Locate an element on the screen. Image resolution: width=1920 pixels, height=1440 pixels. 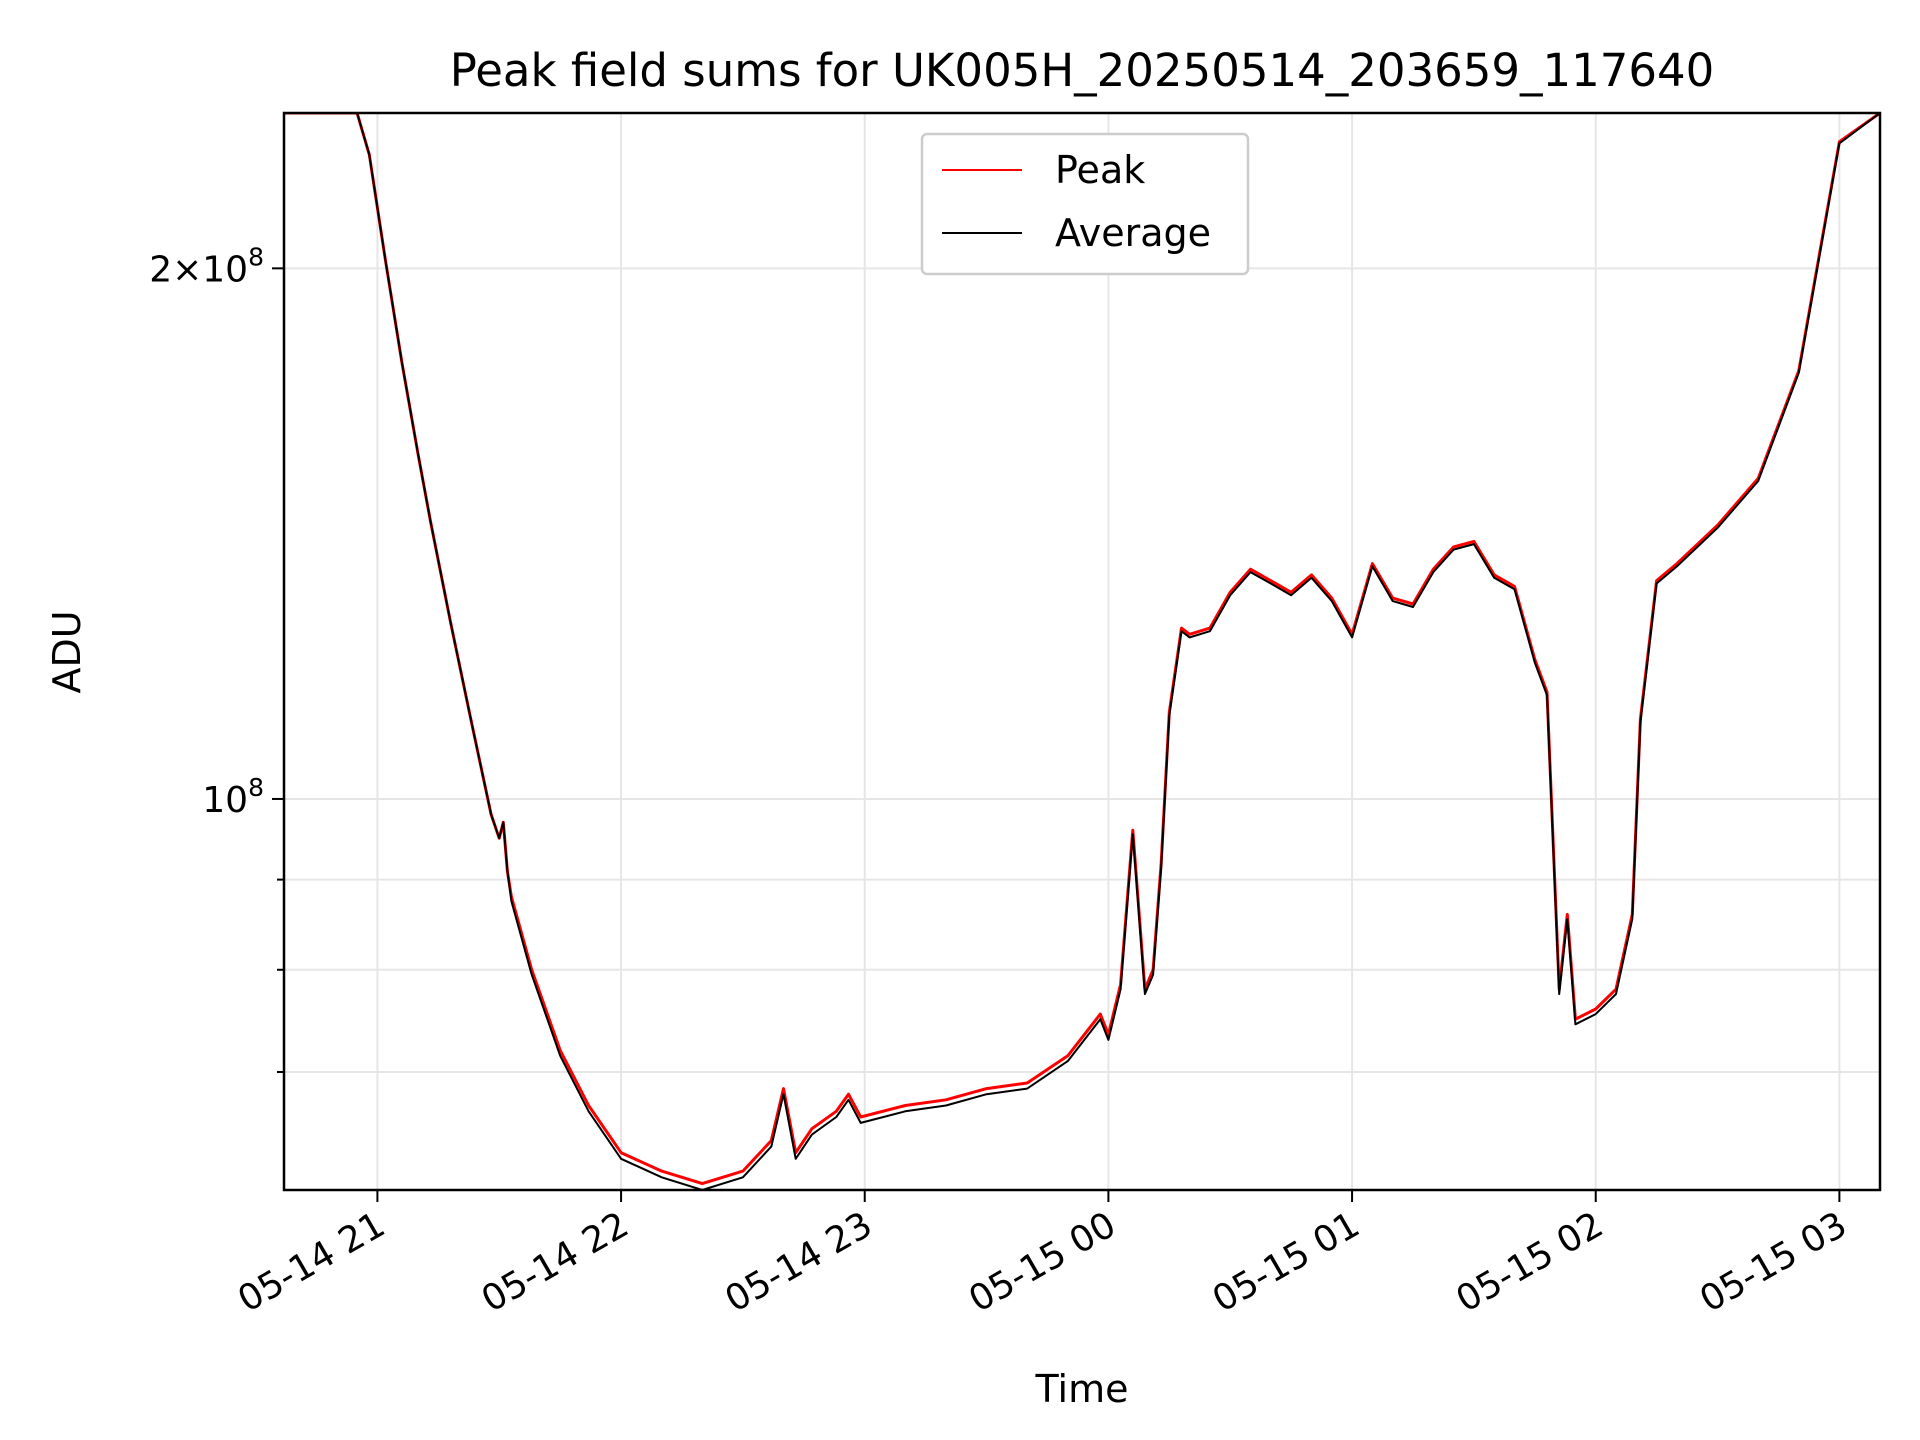
legend: Peak Average is located at coordinates (1085, 204).